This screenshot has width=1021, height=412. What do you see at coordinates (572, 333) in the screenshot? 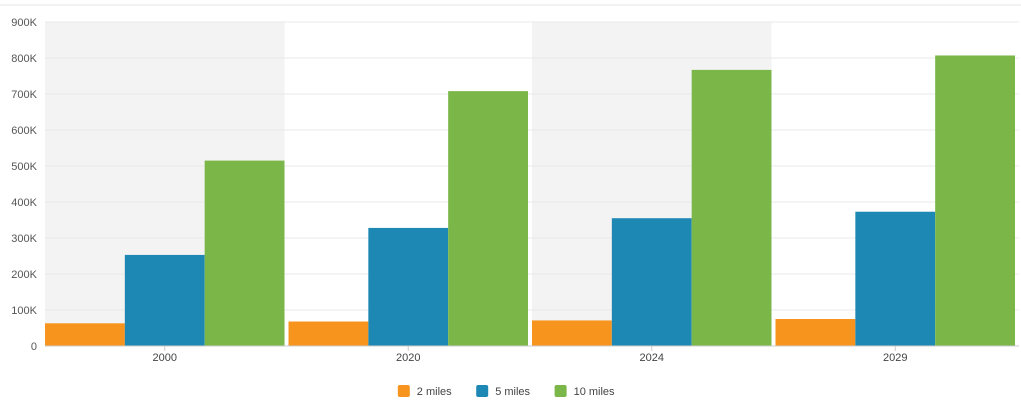
I see `bar-2-miles-2024` at bounding box center [572, 333].